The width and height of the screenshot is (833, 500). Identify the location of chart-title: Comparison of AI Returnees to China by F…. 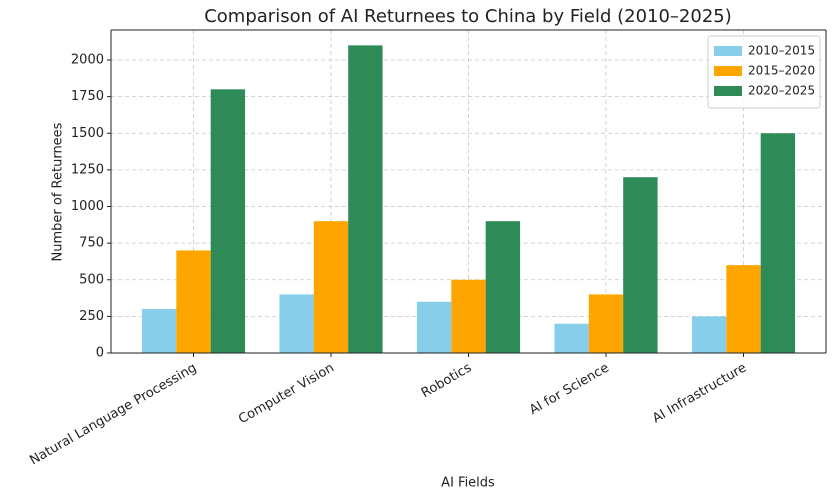
(468, 16).